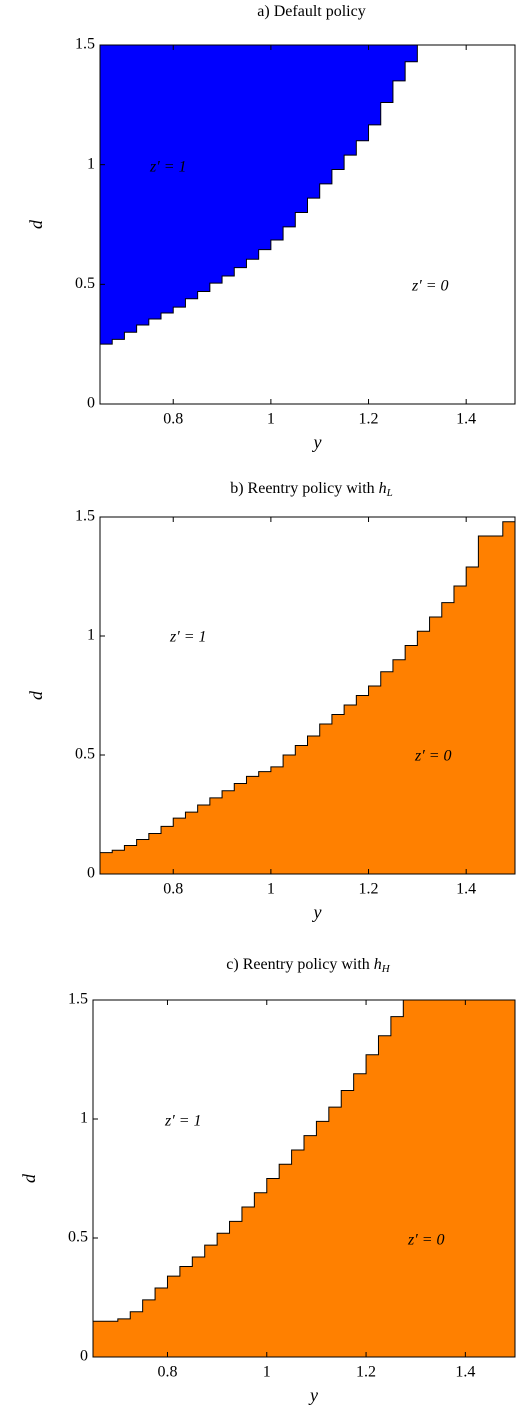 Image resolution: width=522 pixels, height=1418 pixels. I want to click on title-text: a) Default policy, so click(311, 11).